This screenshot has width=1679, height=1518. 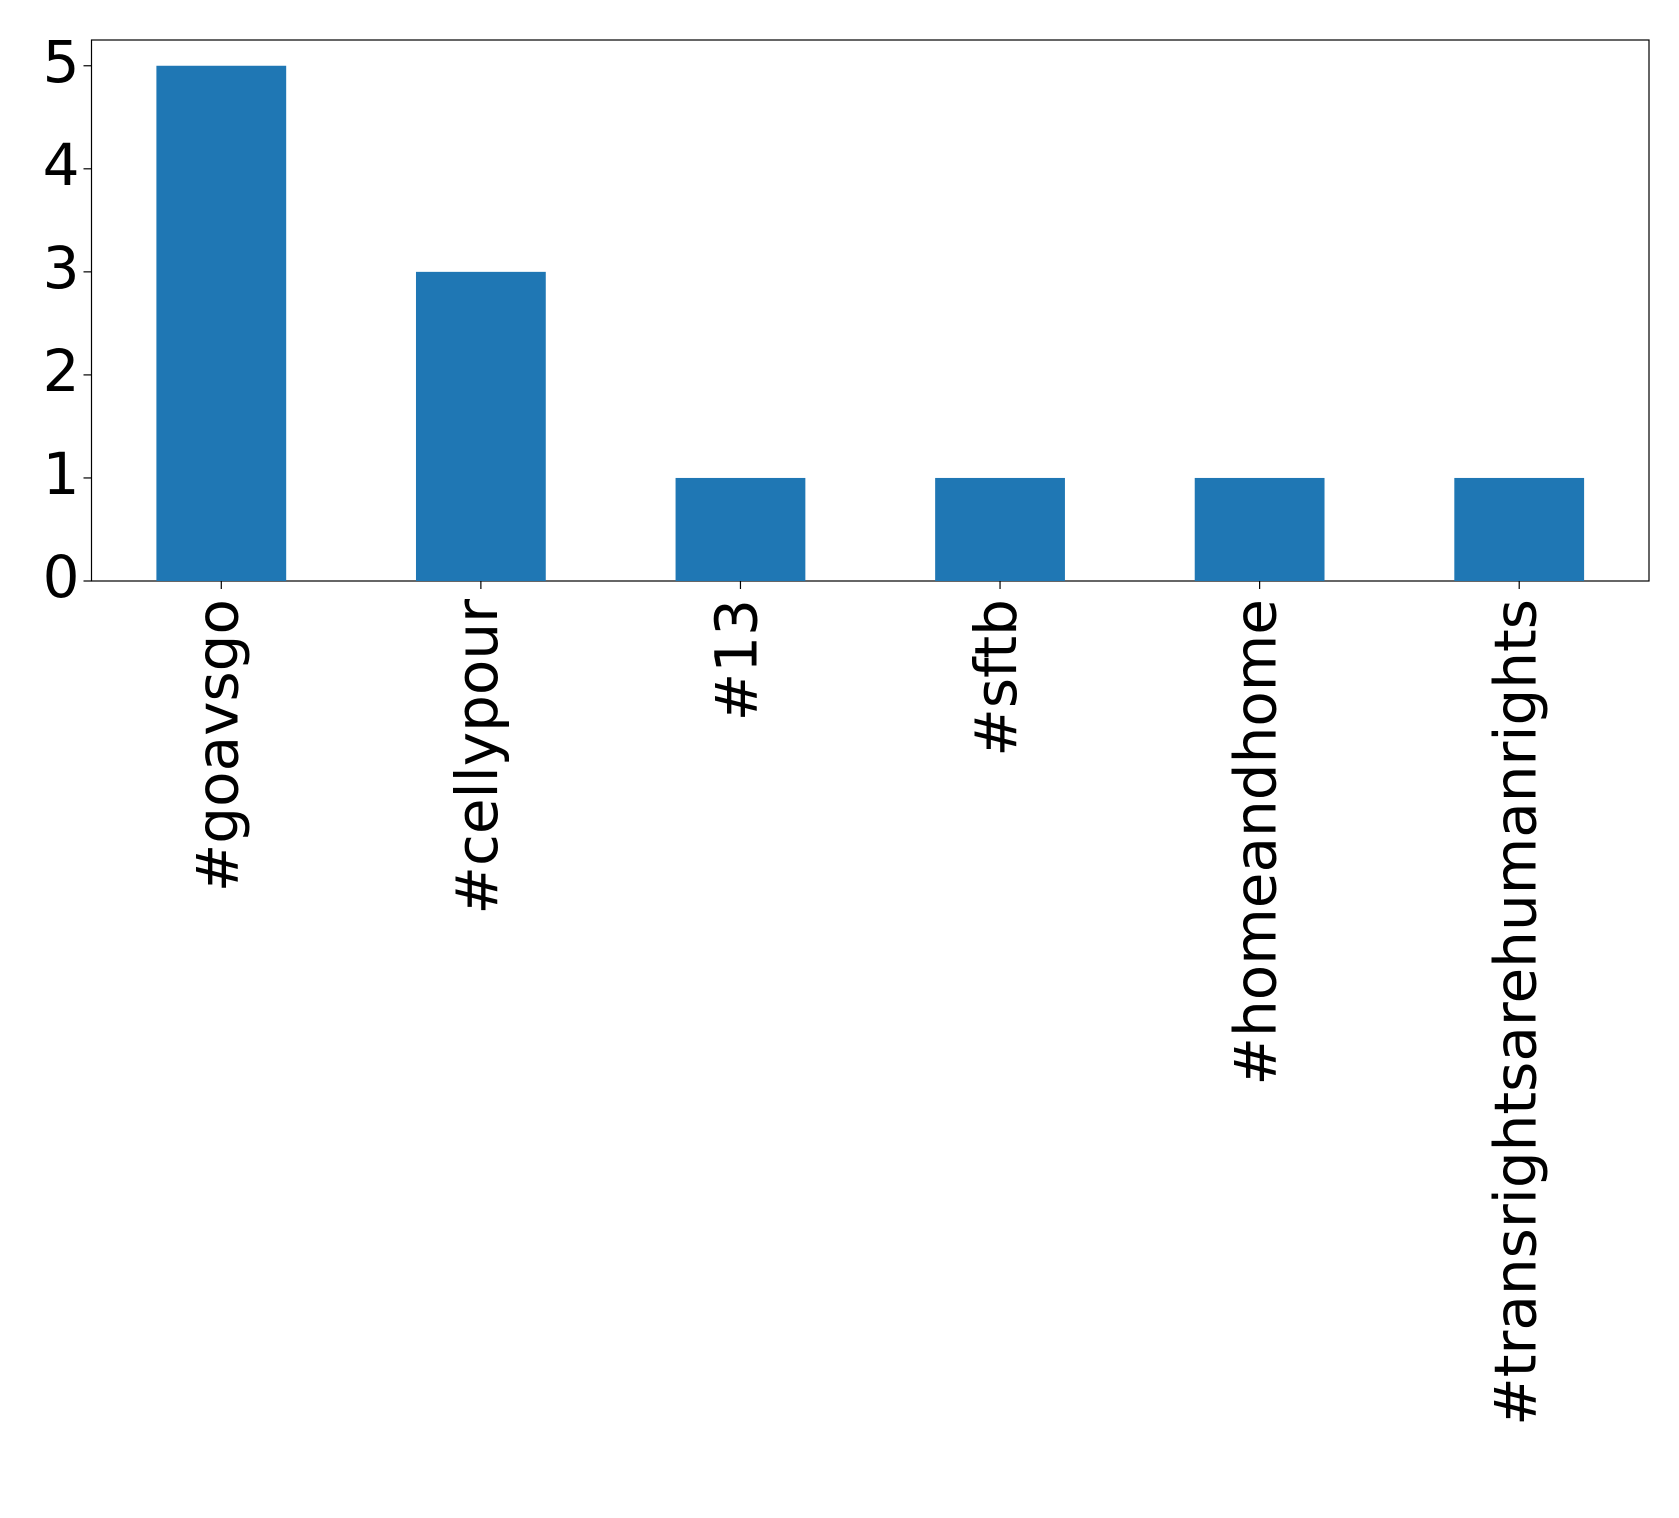 What do you see at coordinates (1256, 842) in the screenshot?
I see `x-tick-label: #homeandhome` at bounding box center [1256, 842].